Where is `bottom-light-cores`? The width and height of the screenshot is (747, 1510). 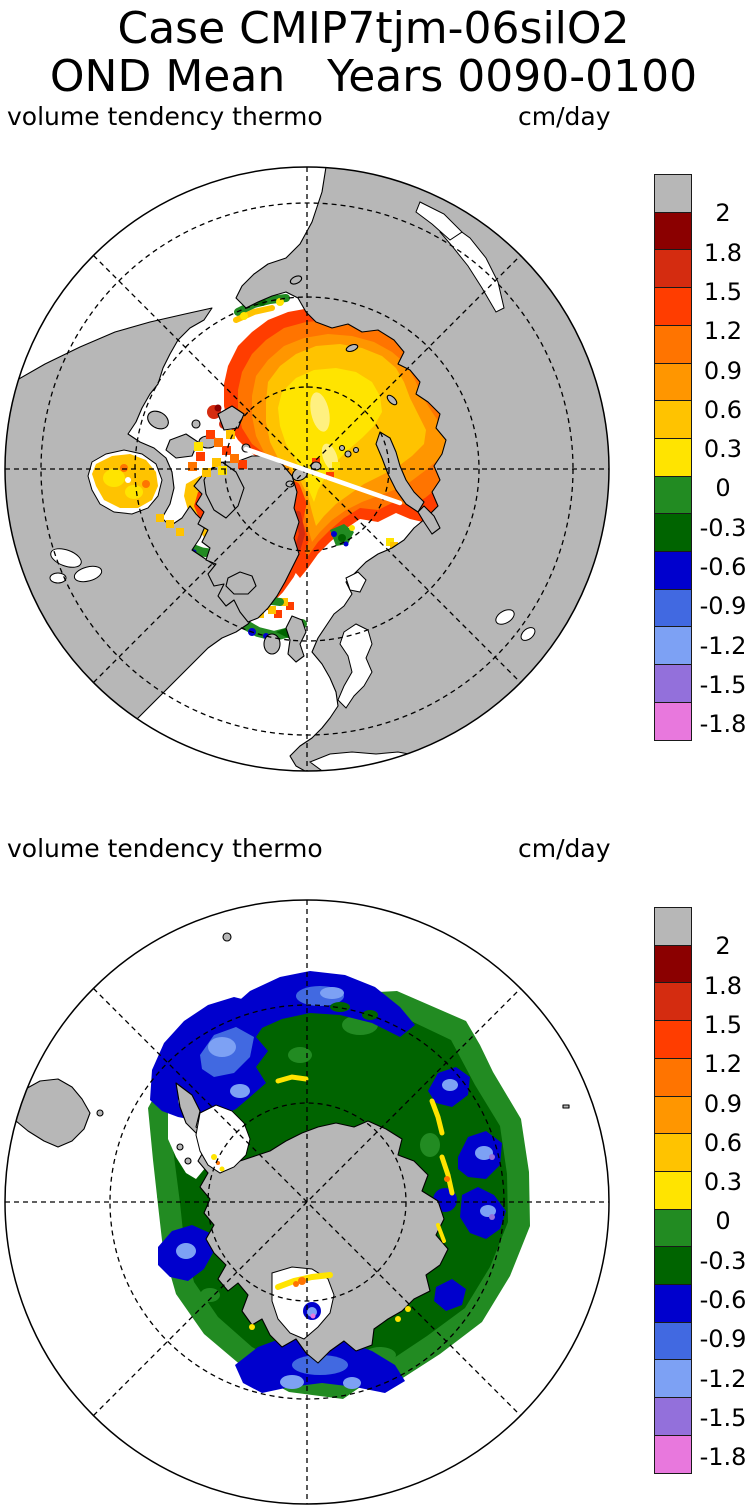 bottom-light-cores is located at coordinates (320, 1382).